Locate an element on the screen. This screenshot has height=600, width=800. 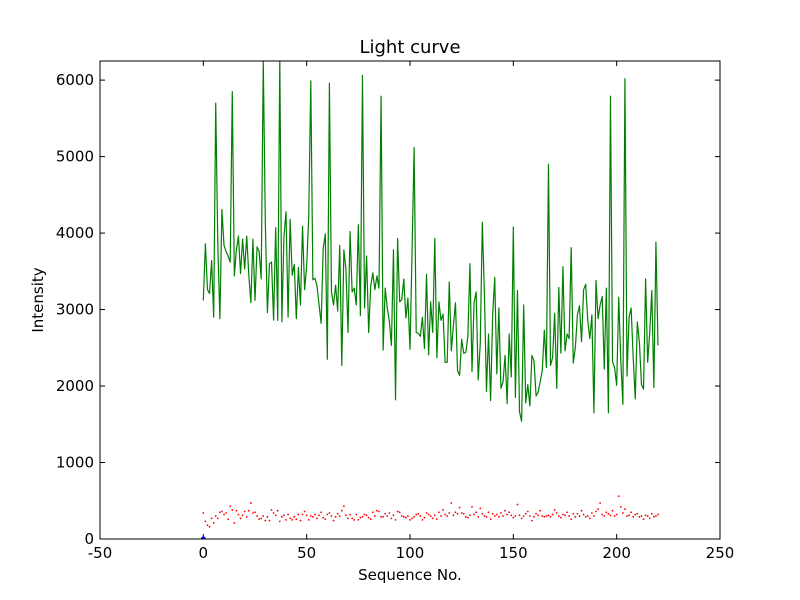
y-axis-title: Intensity is located at coordinates (38, 299).